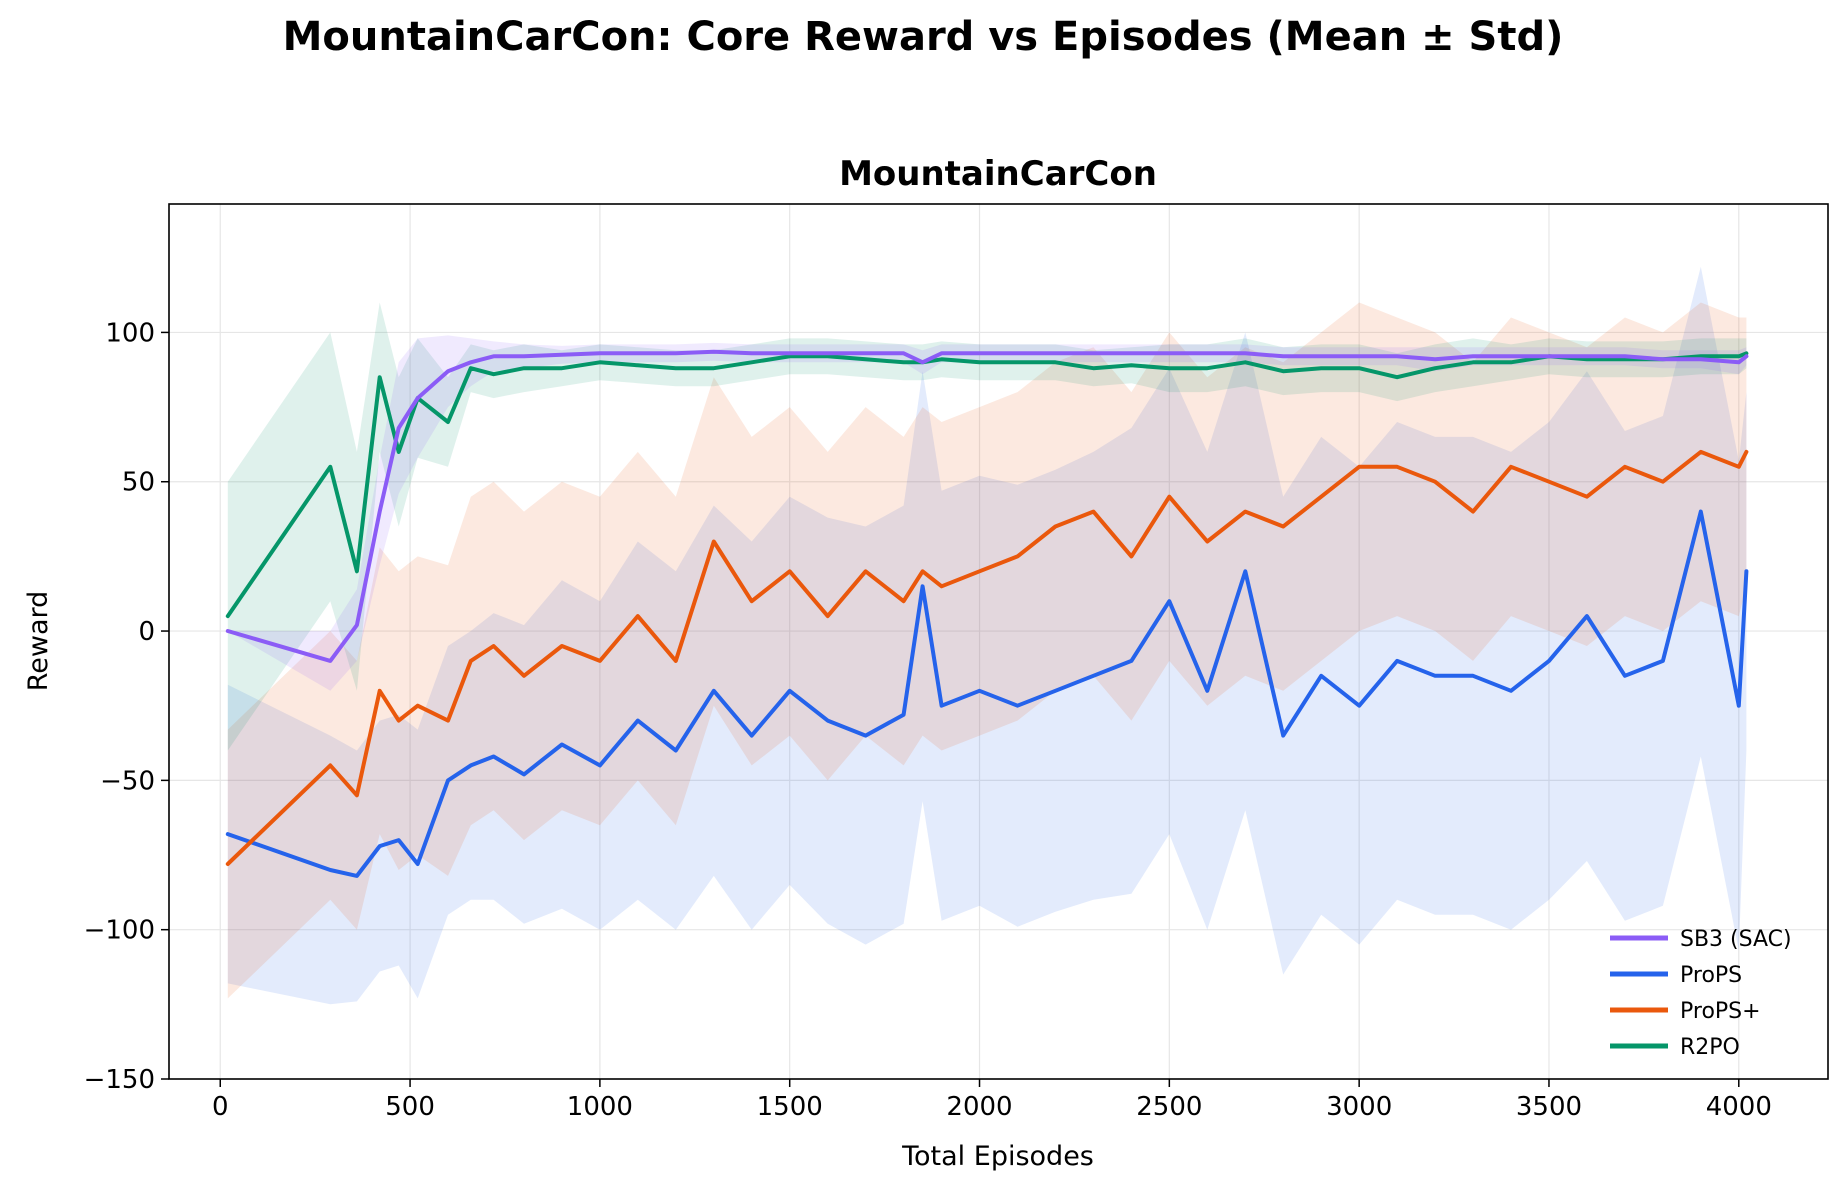  What do you see at coordinates (1701, 993) in the screenshot?
I see `legend: SB3 (SAC) ProPS ProPS+ R2PO` at bounding box center [1701, 993].